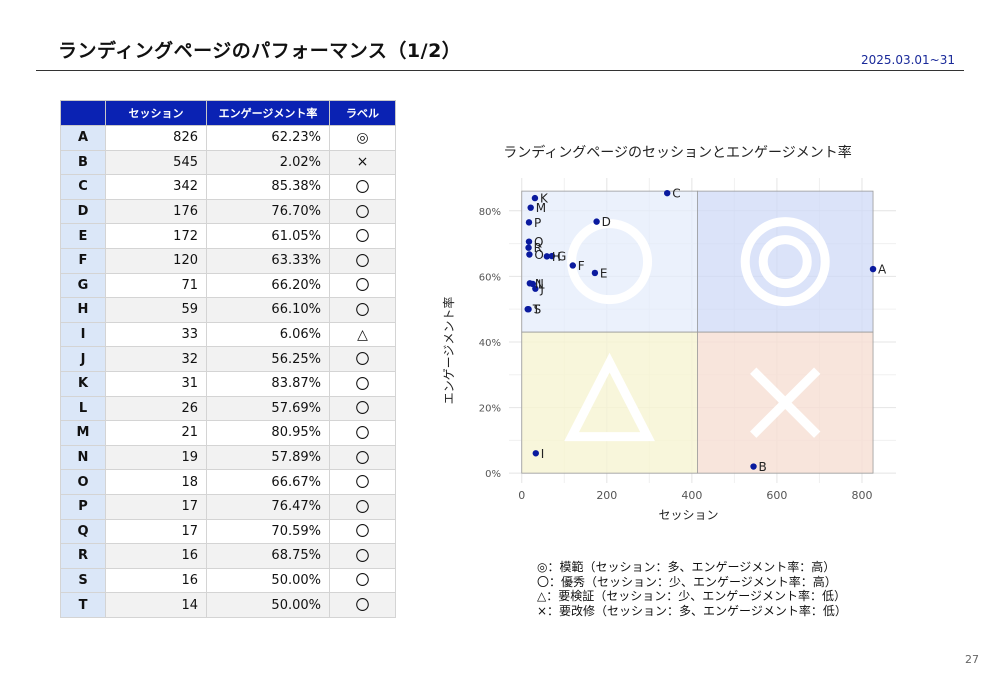 The width and height of the screenshot is (1001, 691). I want to click on row-engagement-rate: 57.69%, so click(268, 409).